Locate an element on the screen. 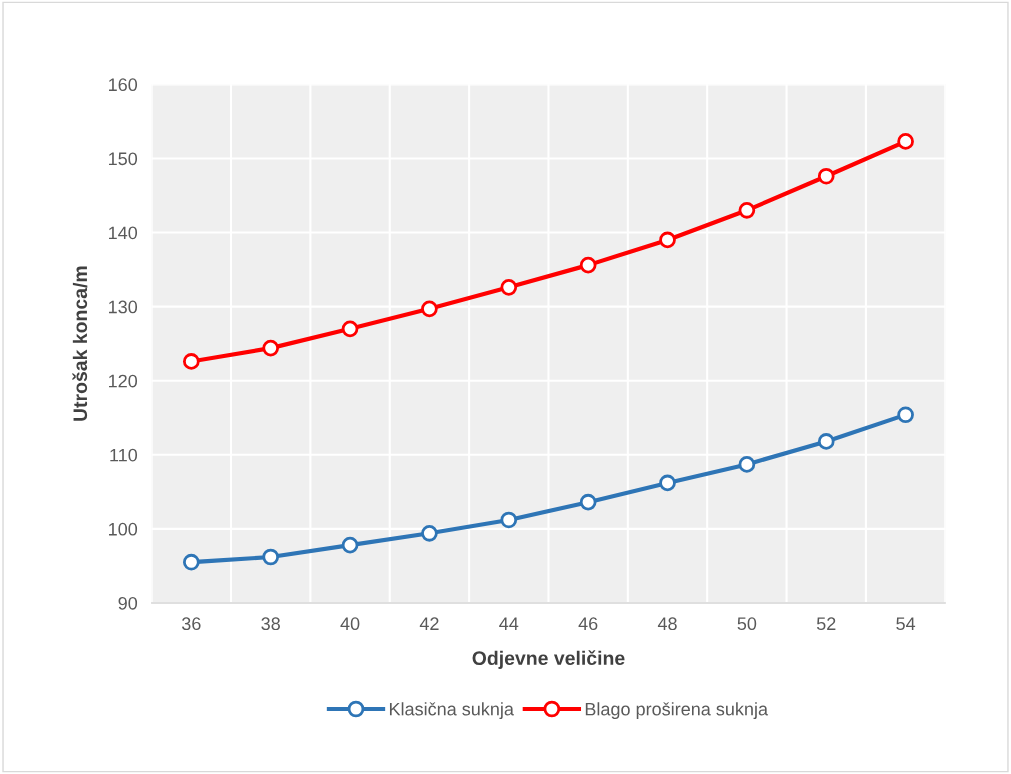  x-tick-label: 48 is located at coordinates (667, 624).